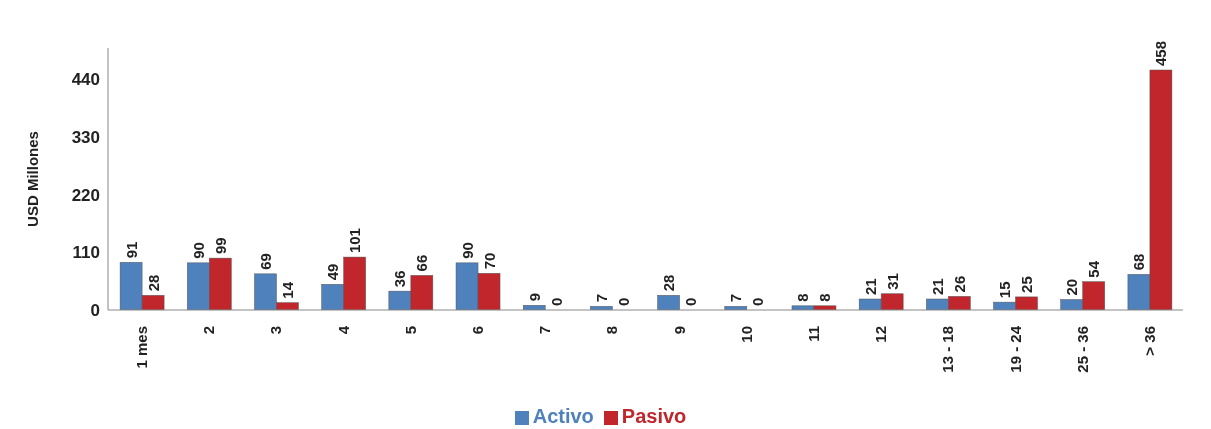  Describe the element at coordinates (1082, 349) in the screenshot. I see `x-tick-label: 25 - 36` at that location.